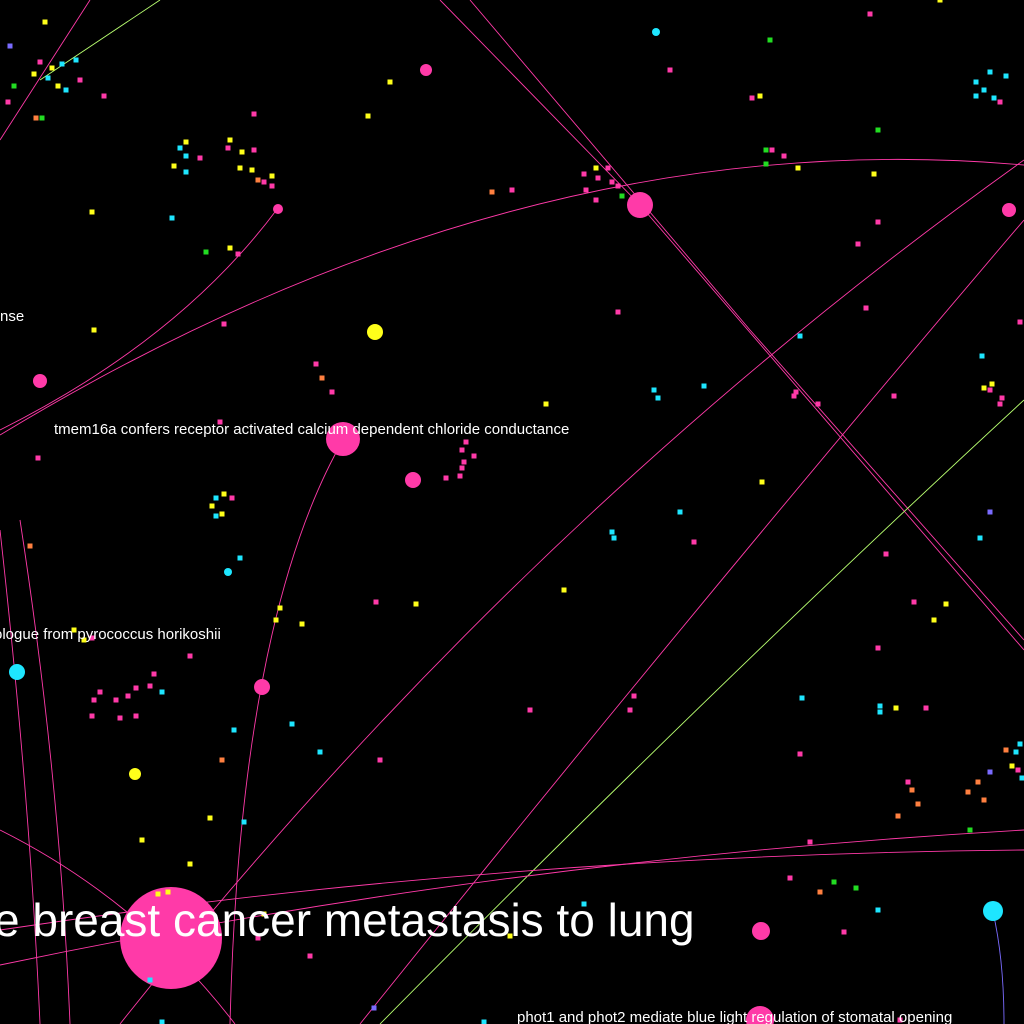 This screenshot has height=1024, width=1024. I want to click on node-phot, so click(760, 1015).